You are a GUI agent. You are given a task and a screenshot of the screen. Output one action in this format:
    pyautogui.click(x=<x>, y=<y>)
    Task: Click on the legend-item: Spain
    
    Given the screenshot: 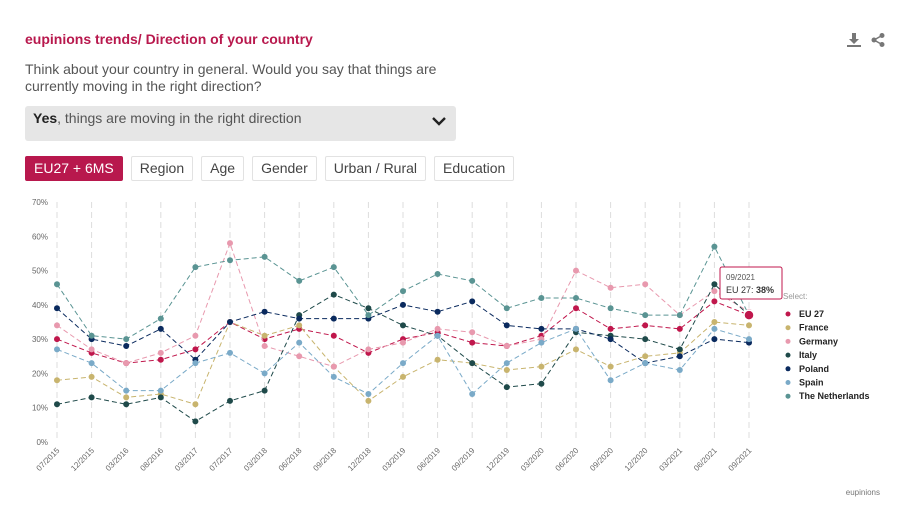 What is the action you would take?
    pyautogui.click(x=804, y=383)
    